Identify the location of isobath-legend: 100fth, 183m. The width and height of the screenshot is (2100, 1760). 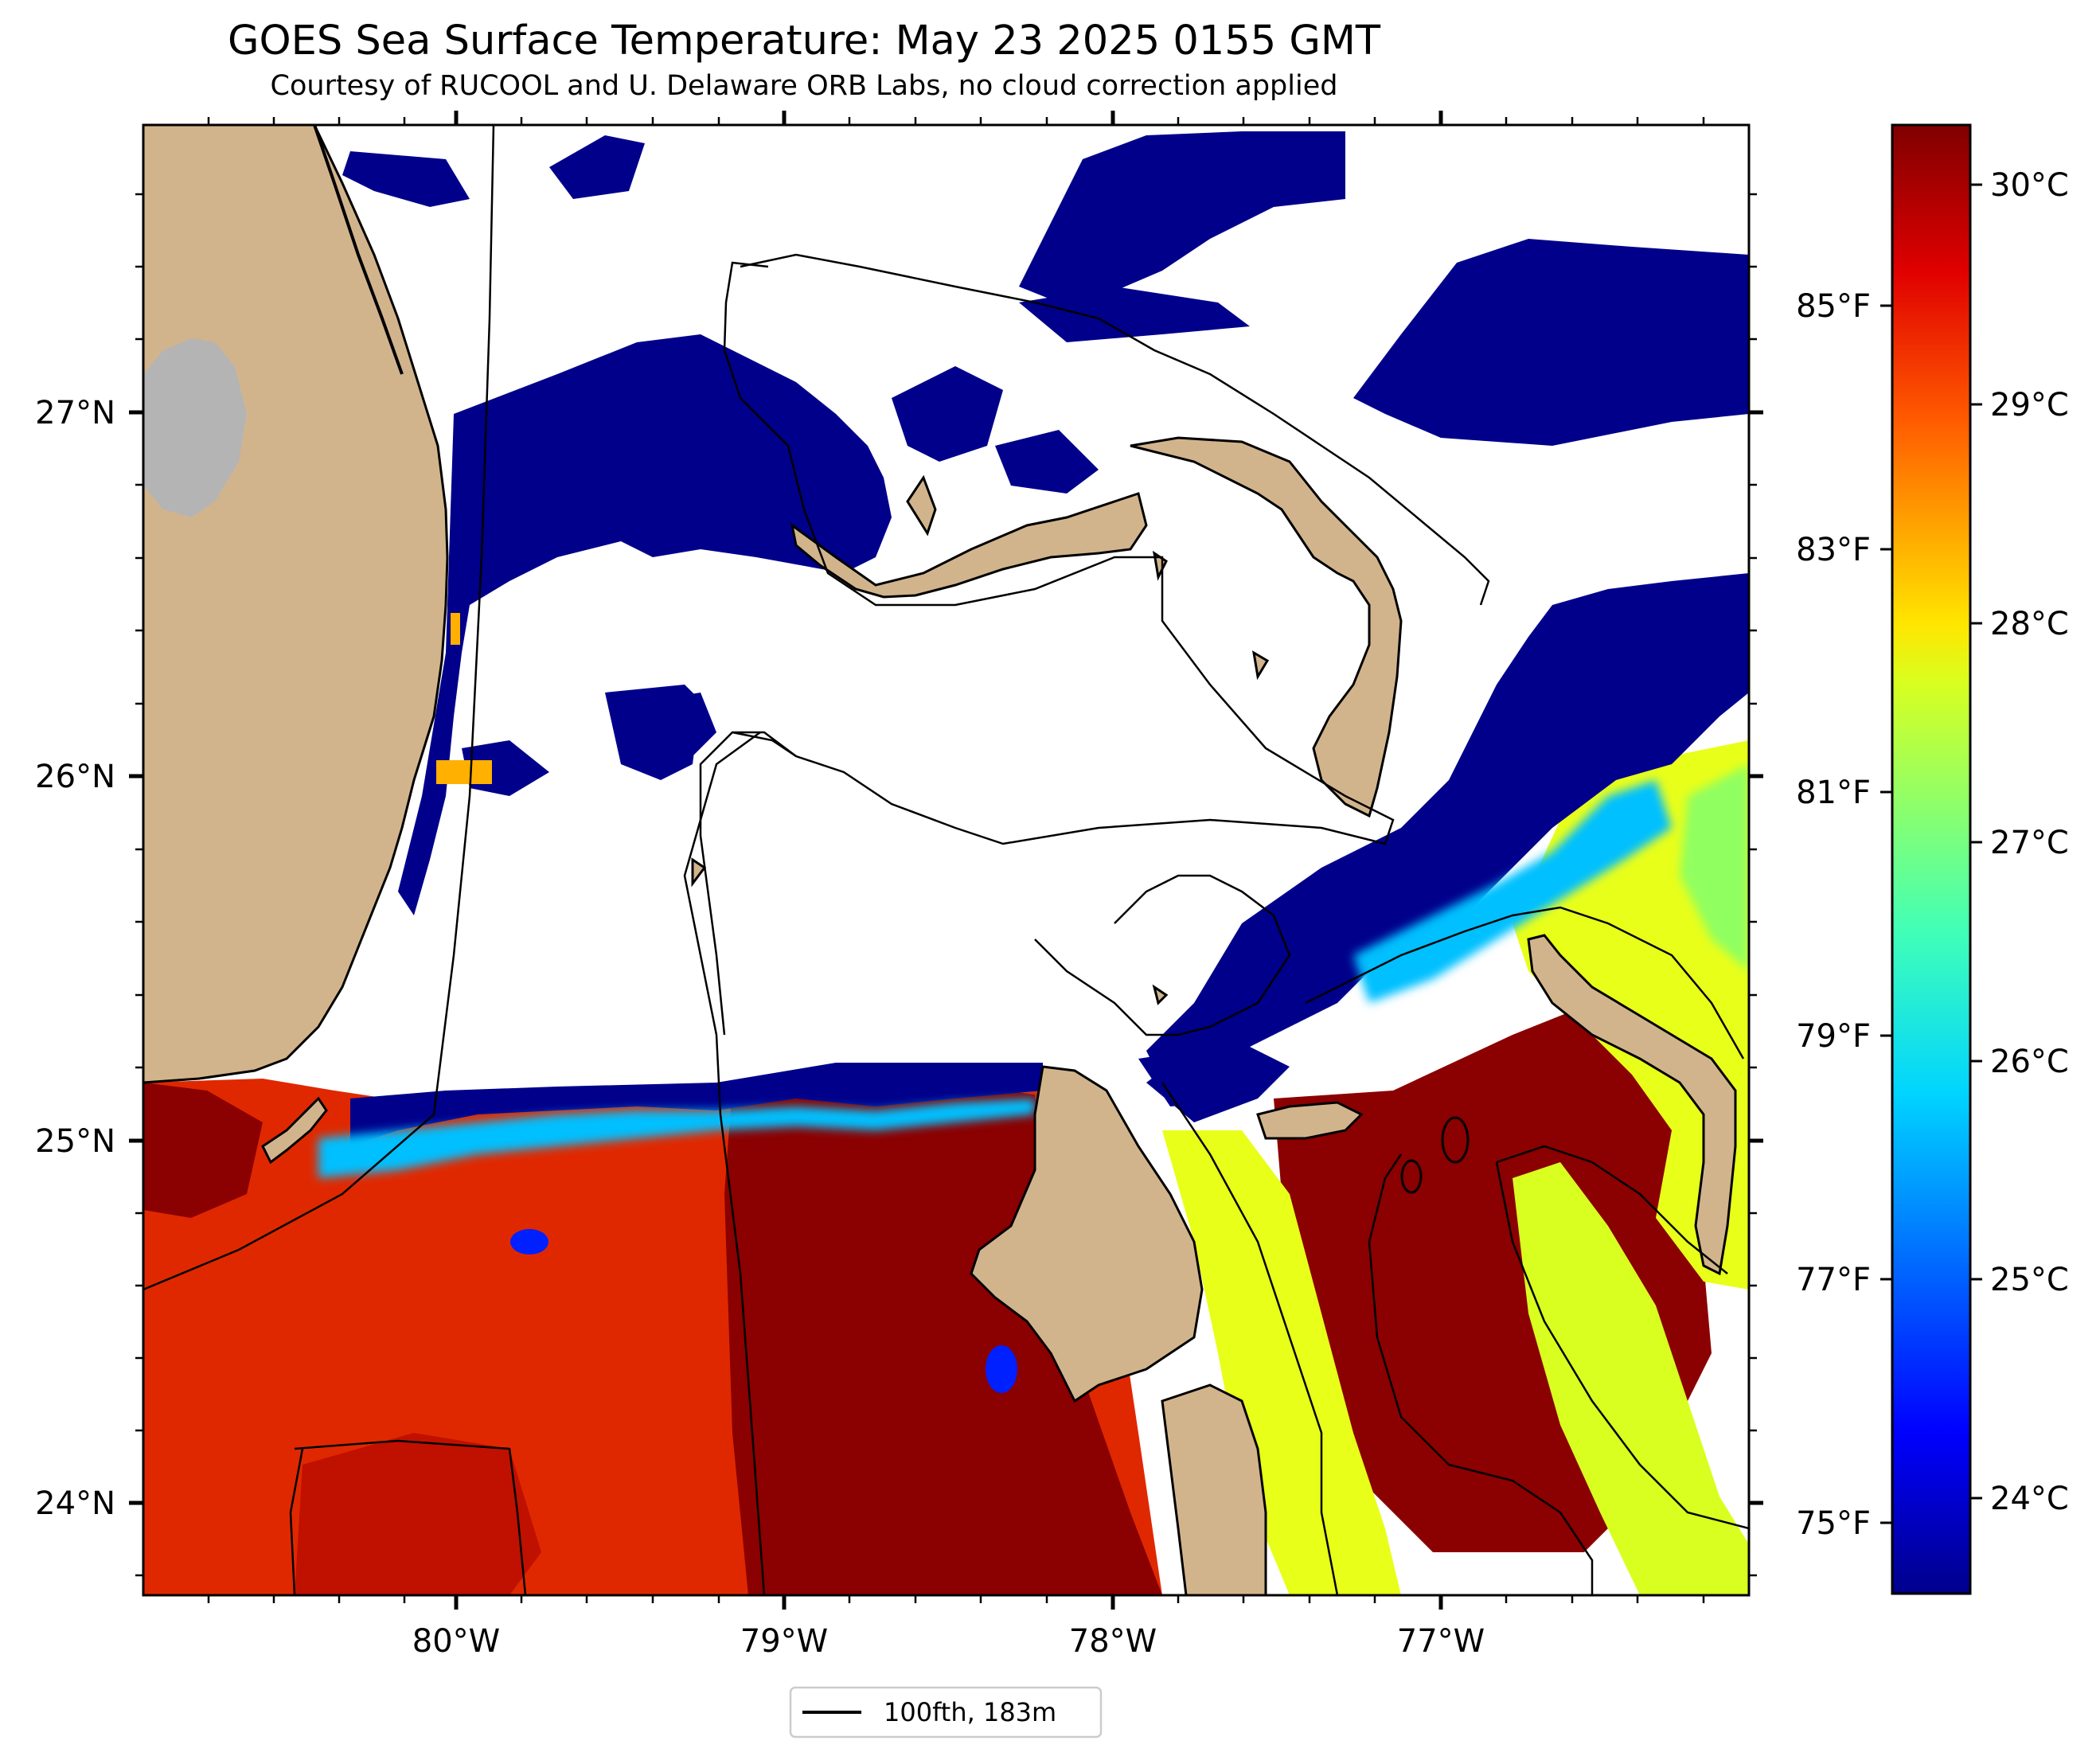
(946, 1712).